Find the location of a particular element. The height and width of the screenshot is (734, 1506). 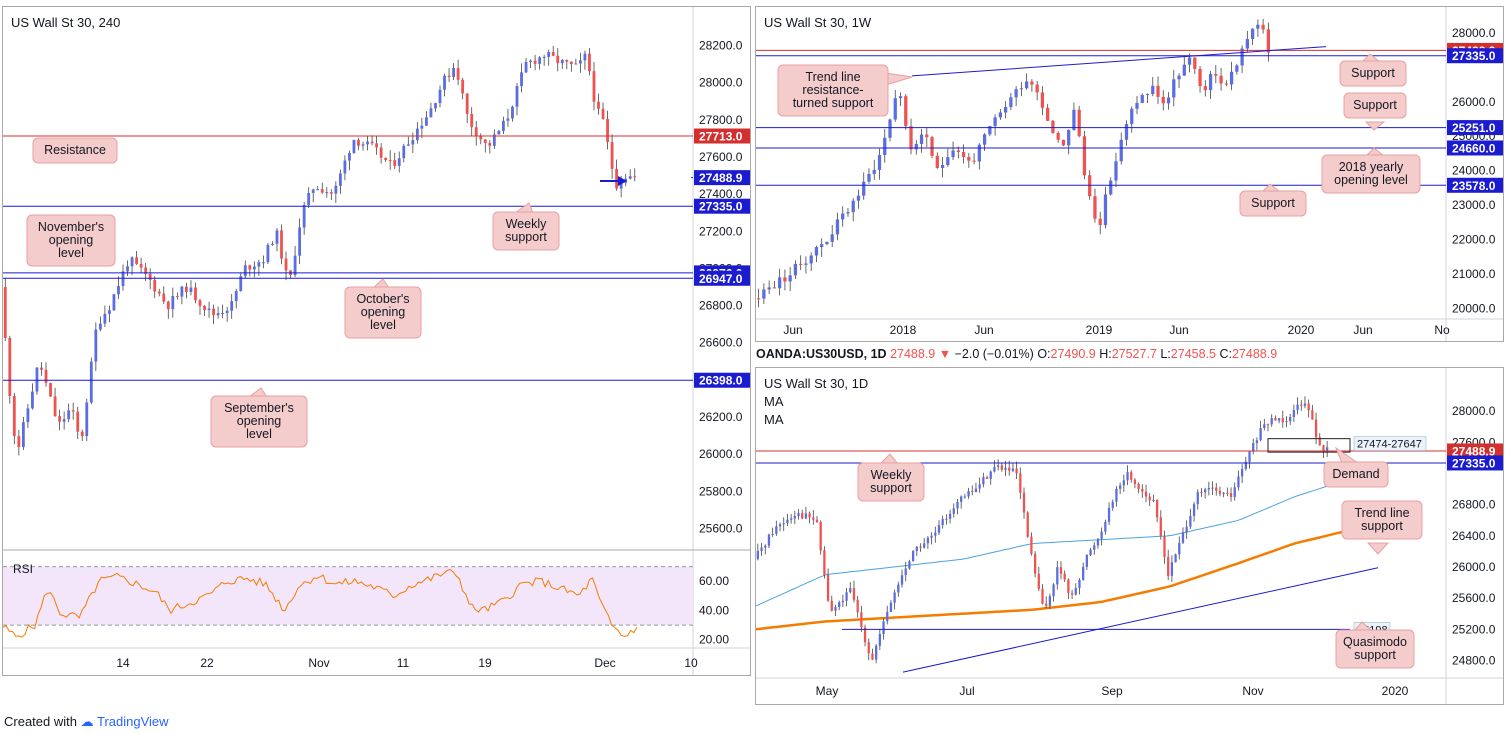

ma-blue-line is located at coordinates (1049, 543).